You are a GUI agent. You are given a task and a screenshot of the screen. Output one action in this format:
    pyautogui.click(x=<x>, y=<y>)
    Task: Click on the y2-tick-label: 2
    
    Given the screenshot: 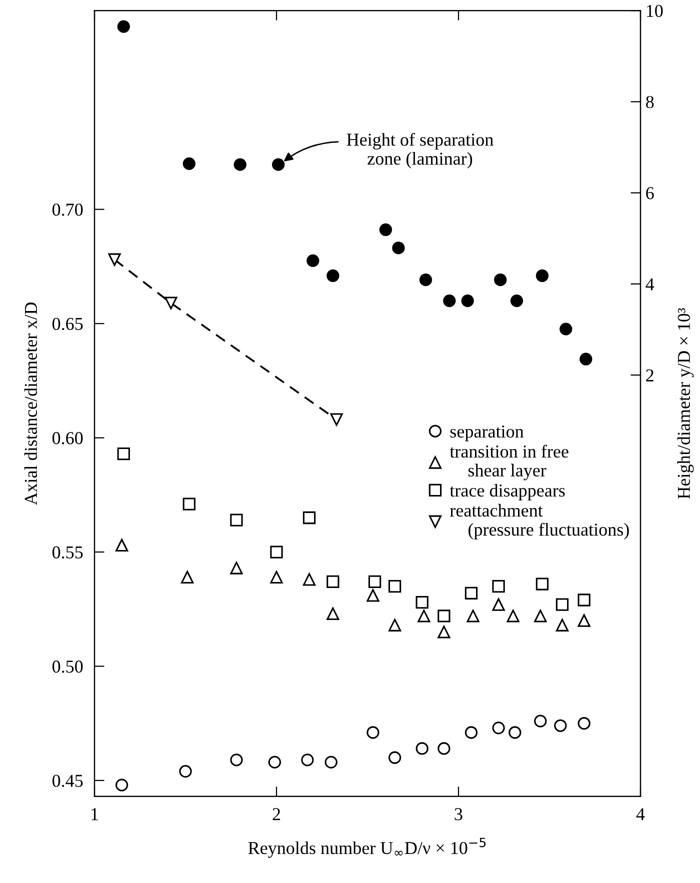 What is the action you would take?
    pyautogui.click(x=650, y=375)
    